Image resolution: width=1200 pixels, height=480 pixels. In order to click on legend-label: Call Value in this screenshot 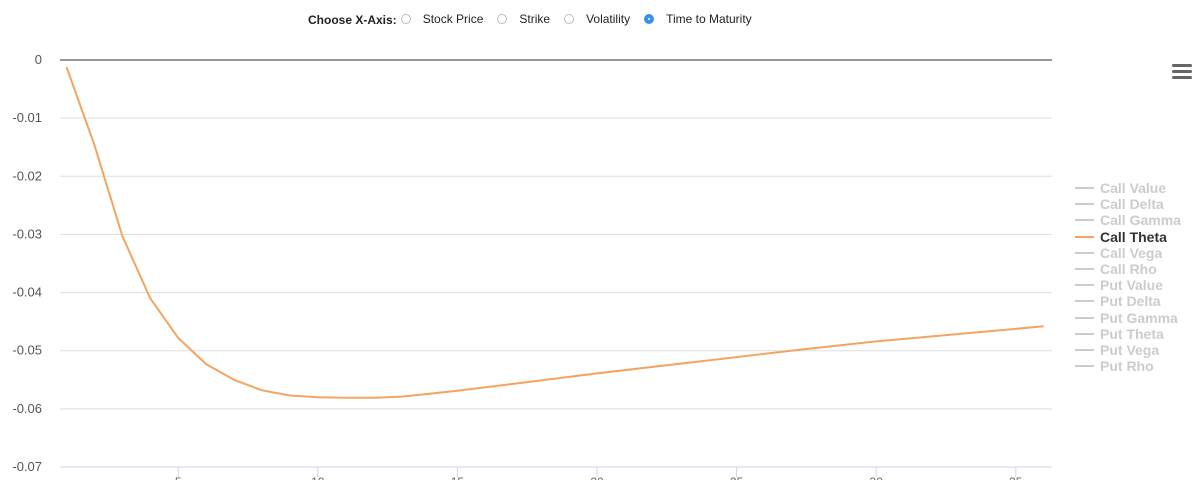, I will do `click(1133, 188)`.